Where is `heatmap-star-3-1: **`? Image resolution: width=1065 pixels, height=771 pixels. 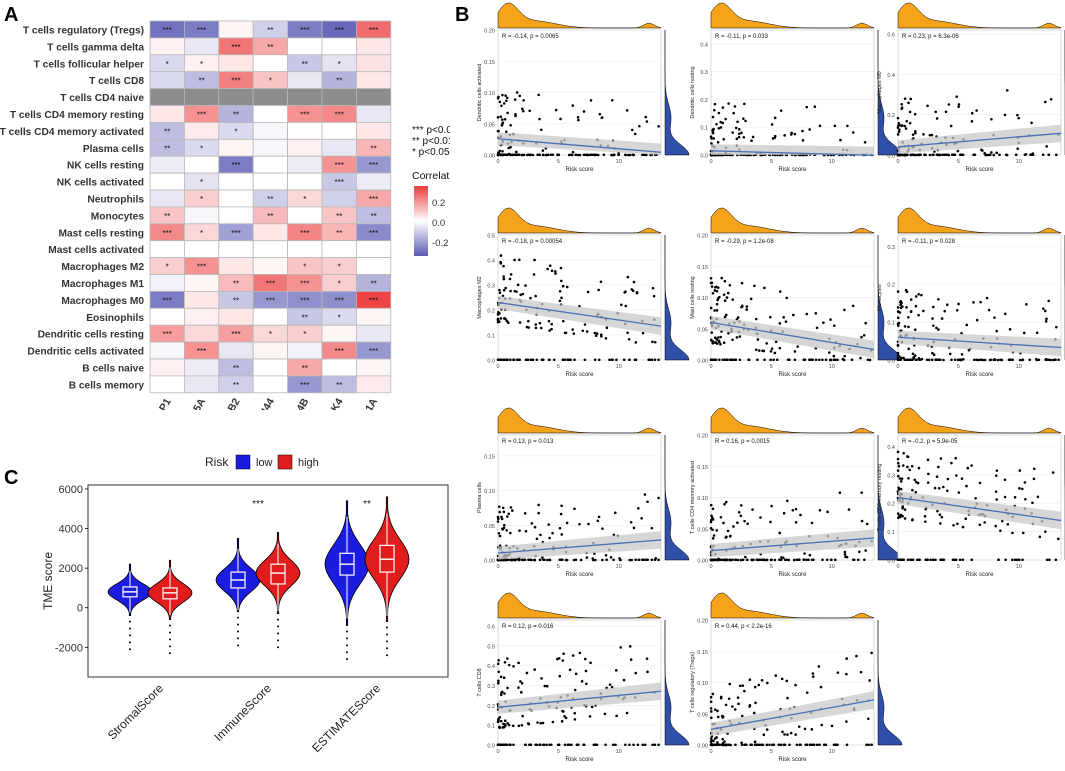 heatmap-star-3-1: ** is located at coordinates (201, 81).